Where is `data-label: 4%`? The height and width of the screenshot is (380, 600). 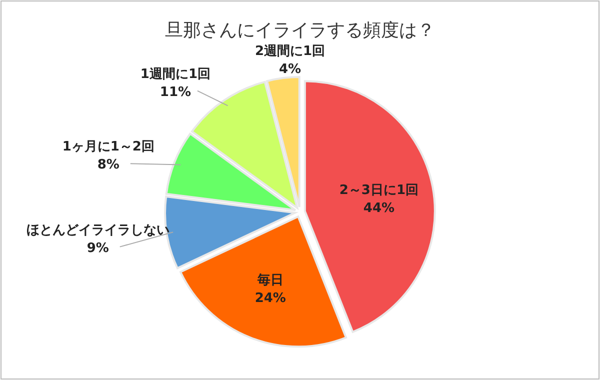 data-label: 4% is located at coordinates (290, 69).